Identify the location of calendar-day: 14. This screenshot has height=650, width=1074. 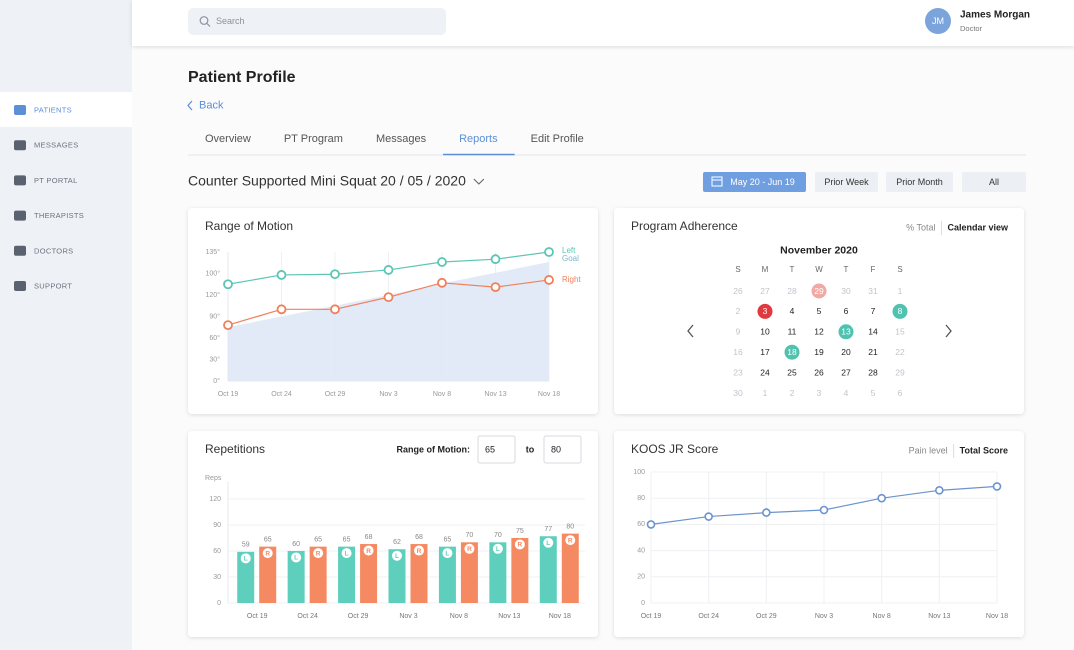
(873, 332).